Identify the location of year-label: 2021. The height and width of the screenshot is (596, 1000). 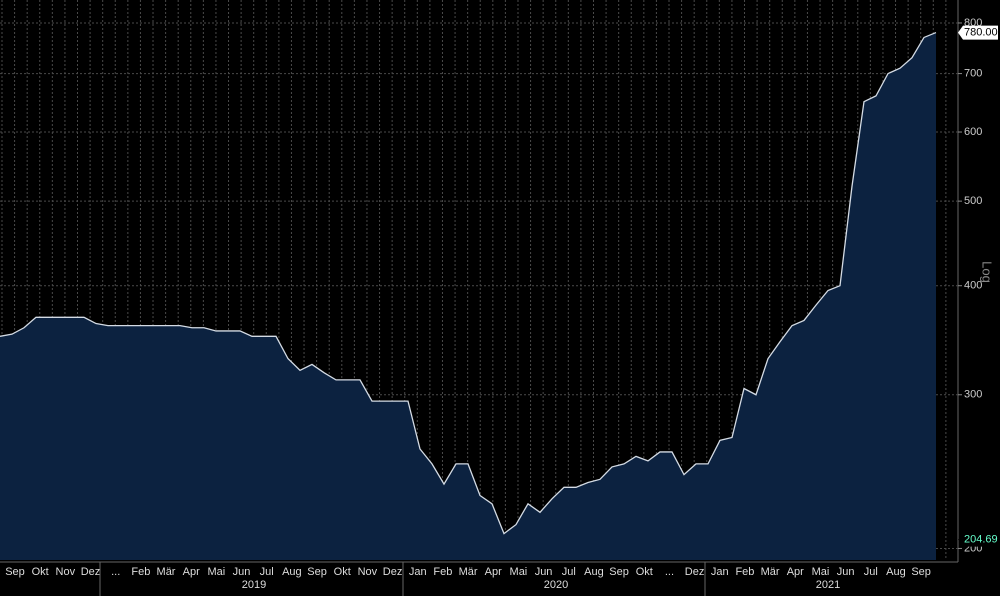
(828, 585).